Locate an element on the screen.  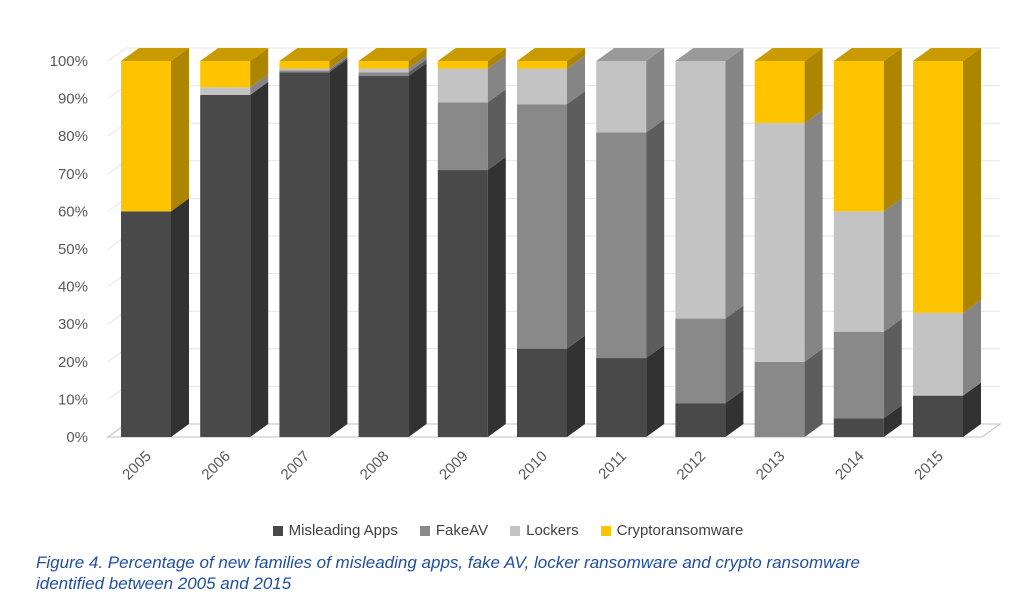
bar-2006 is located at coordinates (234, 242).